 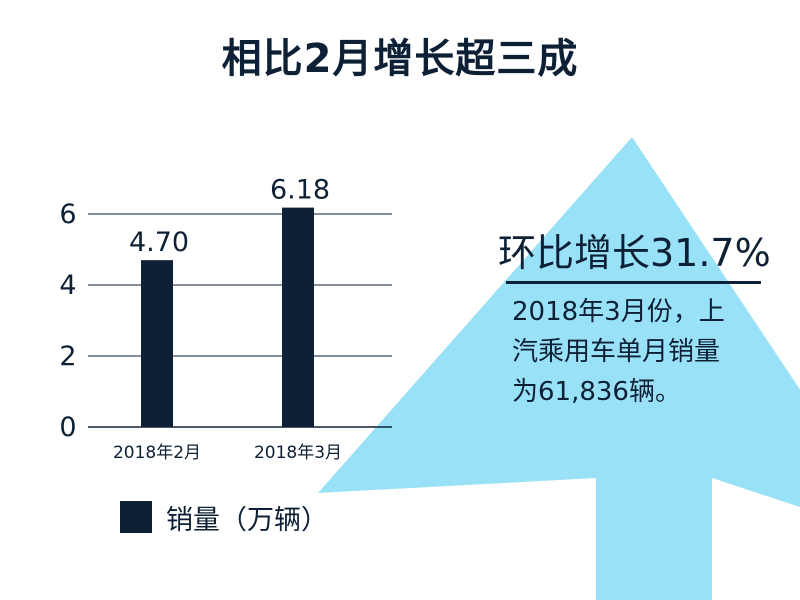 What do you see at coordinates (67, 214) in the screenshot?
I see `y-tick-label: 6` at bounding box center [67, 214].